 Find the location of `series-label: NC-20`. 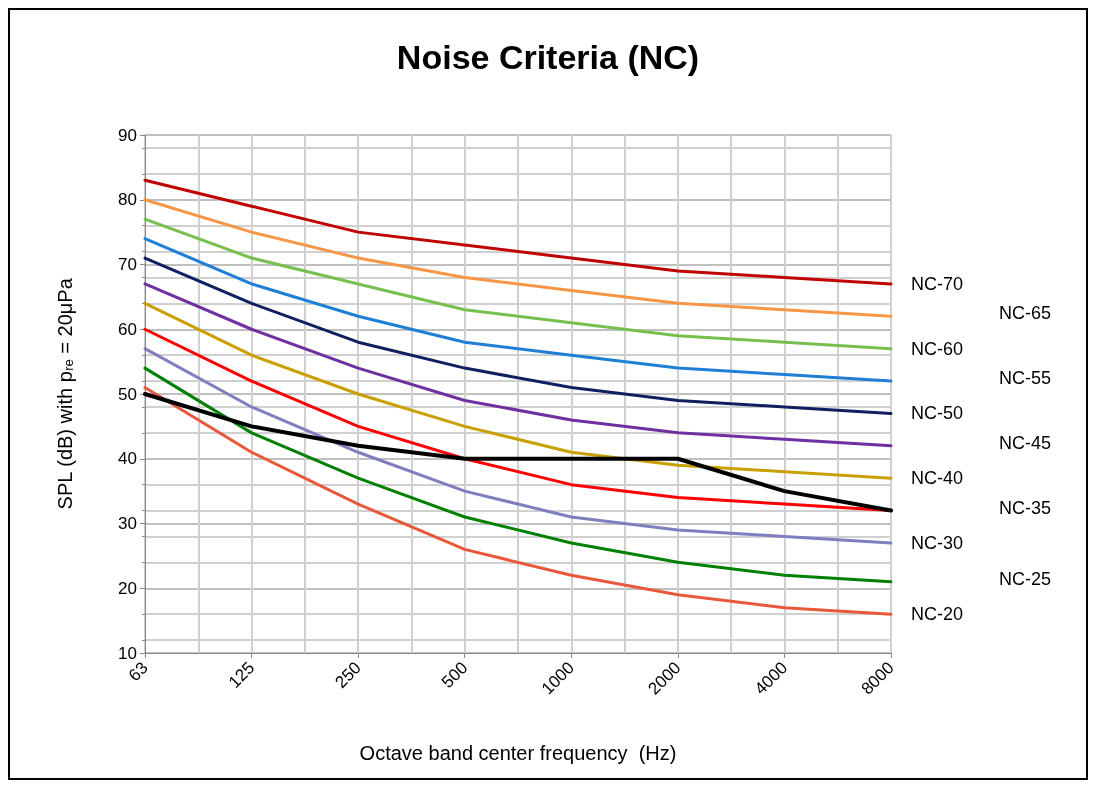

series-label: NC-20 is located at coordinates (937, 614).